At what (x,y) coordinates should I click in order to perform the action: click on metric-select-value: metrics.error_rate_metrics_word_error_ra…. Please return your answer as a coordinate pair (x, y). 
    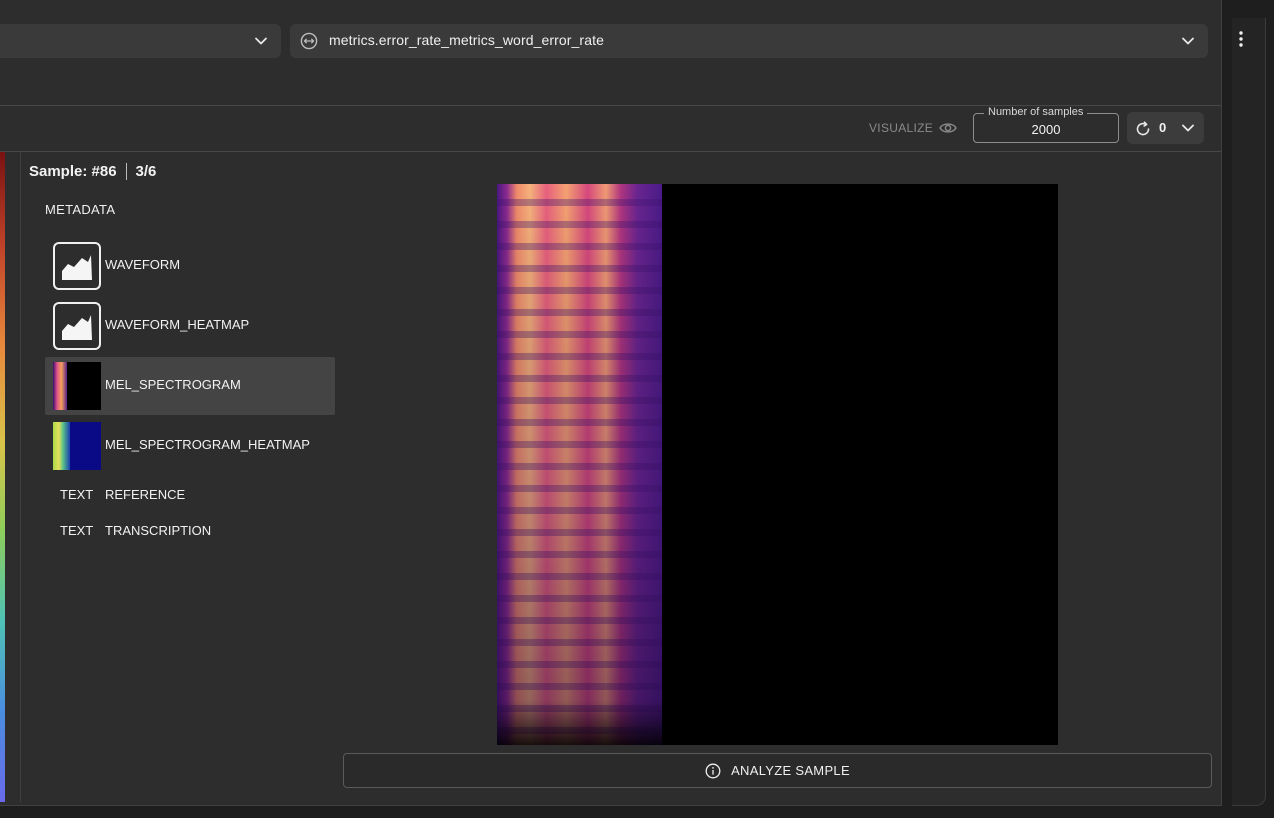
    Looking at the image, I should click on (466, 40).